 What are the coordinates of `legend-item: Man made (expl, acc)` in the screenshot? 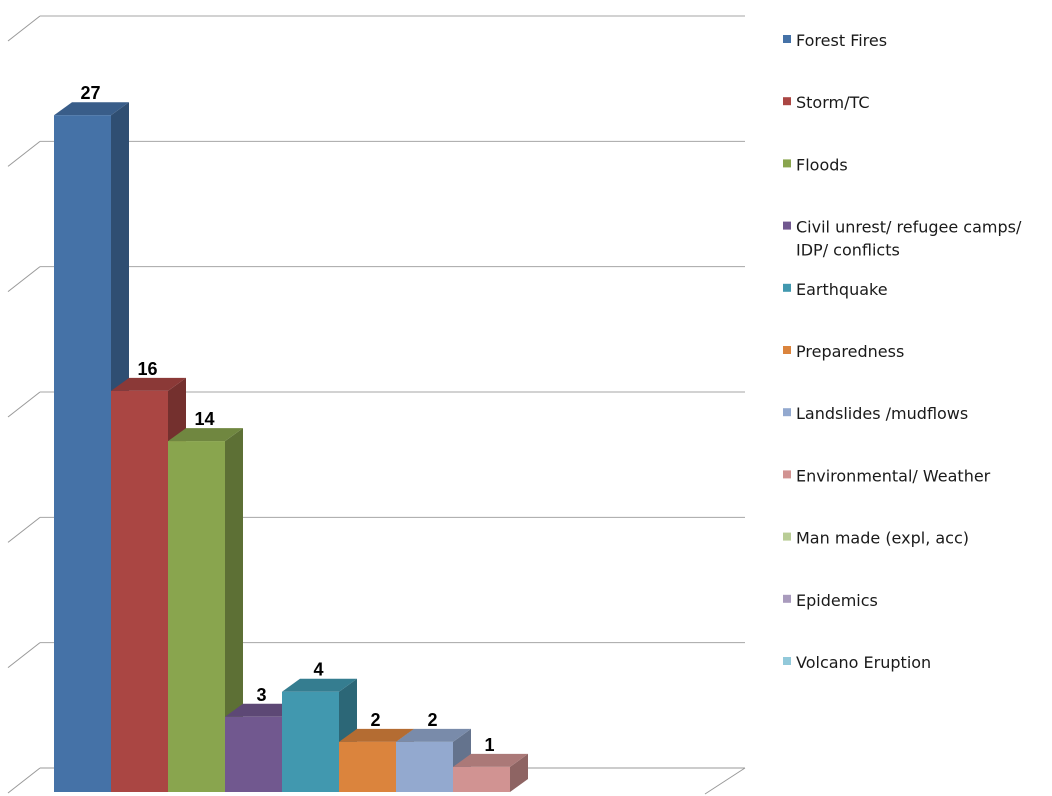 It's located at (876, 538).